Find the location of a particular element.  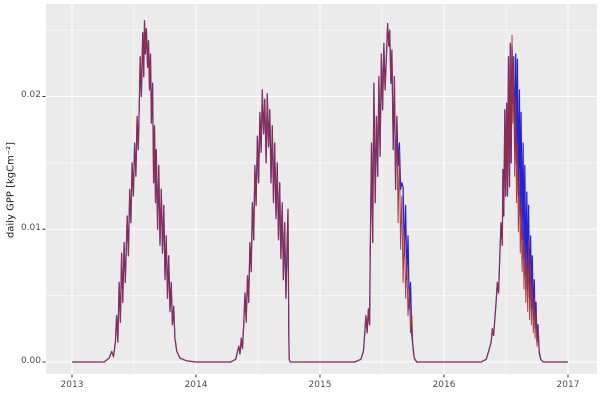

x-tick-label-2014: 2014 is located at coordinates (196, 385).